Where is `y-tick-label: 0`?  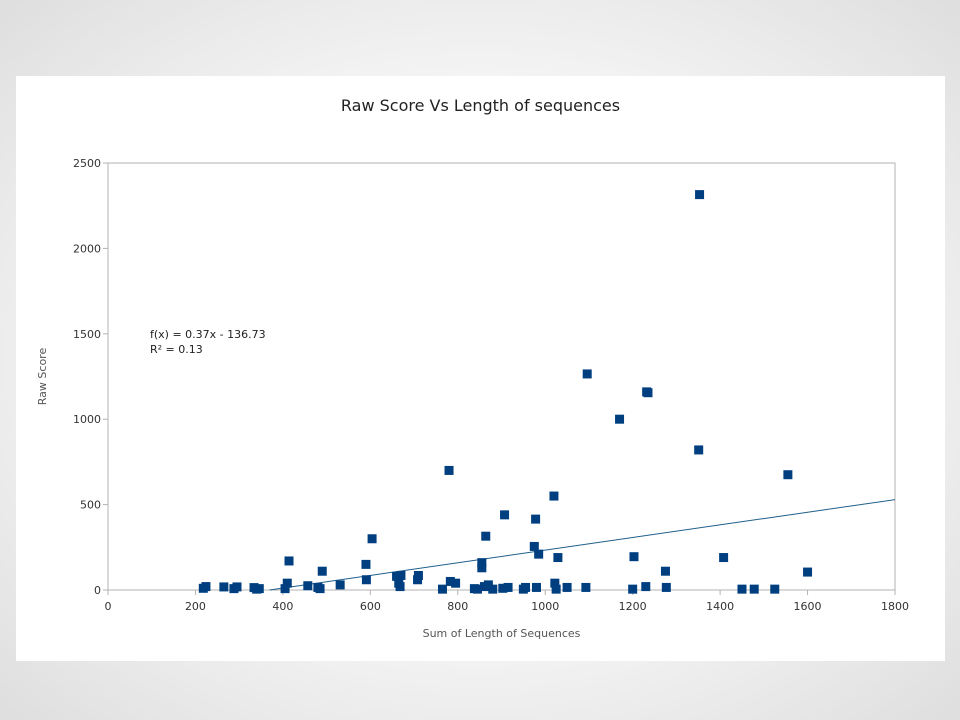 y-tick-label: 0 is located at coordinates (97, 590).